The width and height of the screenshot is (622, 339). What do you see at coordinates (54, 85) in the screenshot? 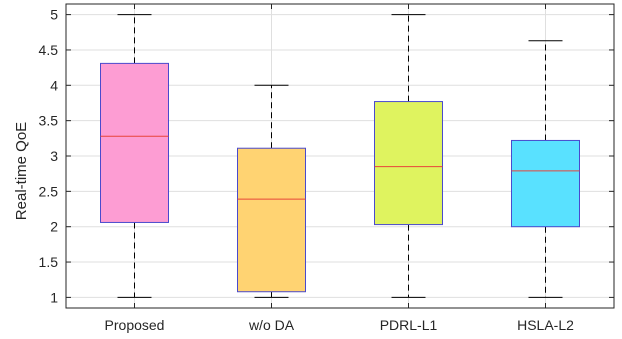
I see `y-tick-label: 4` at bounding box center [54, 85].